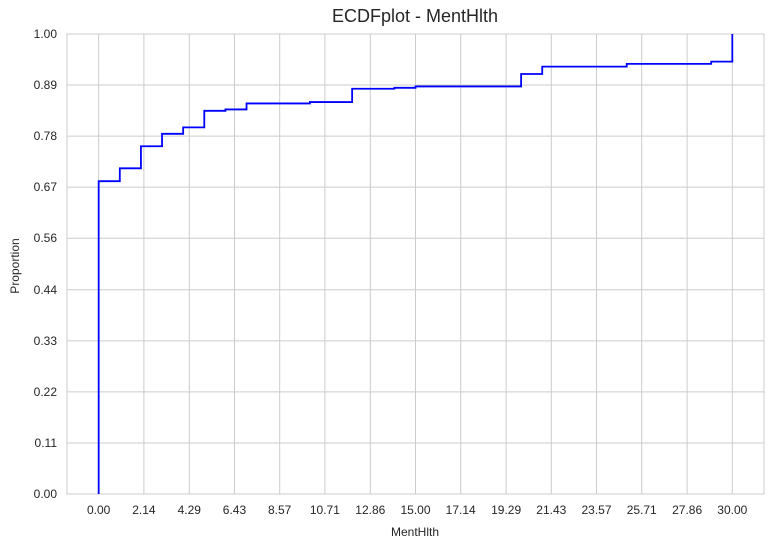 Image resolution: width=773 pixels, height=548 pixels. What do you see at coordinates (46, 34) in the screenshot?
I see `y-tick-label: 1.00` at bounding box center [46, 34].